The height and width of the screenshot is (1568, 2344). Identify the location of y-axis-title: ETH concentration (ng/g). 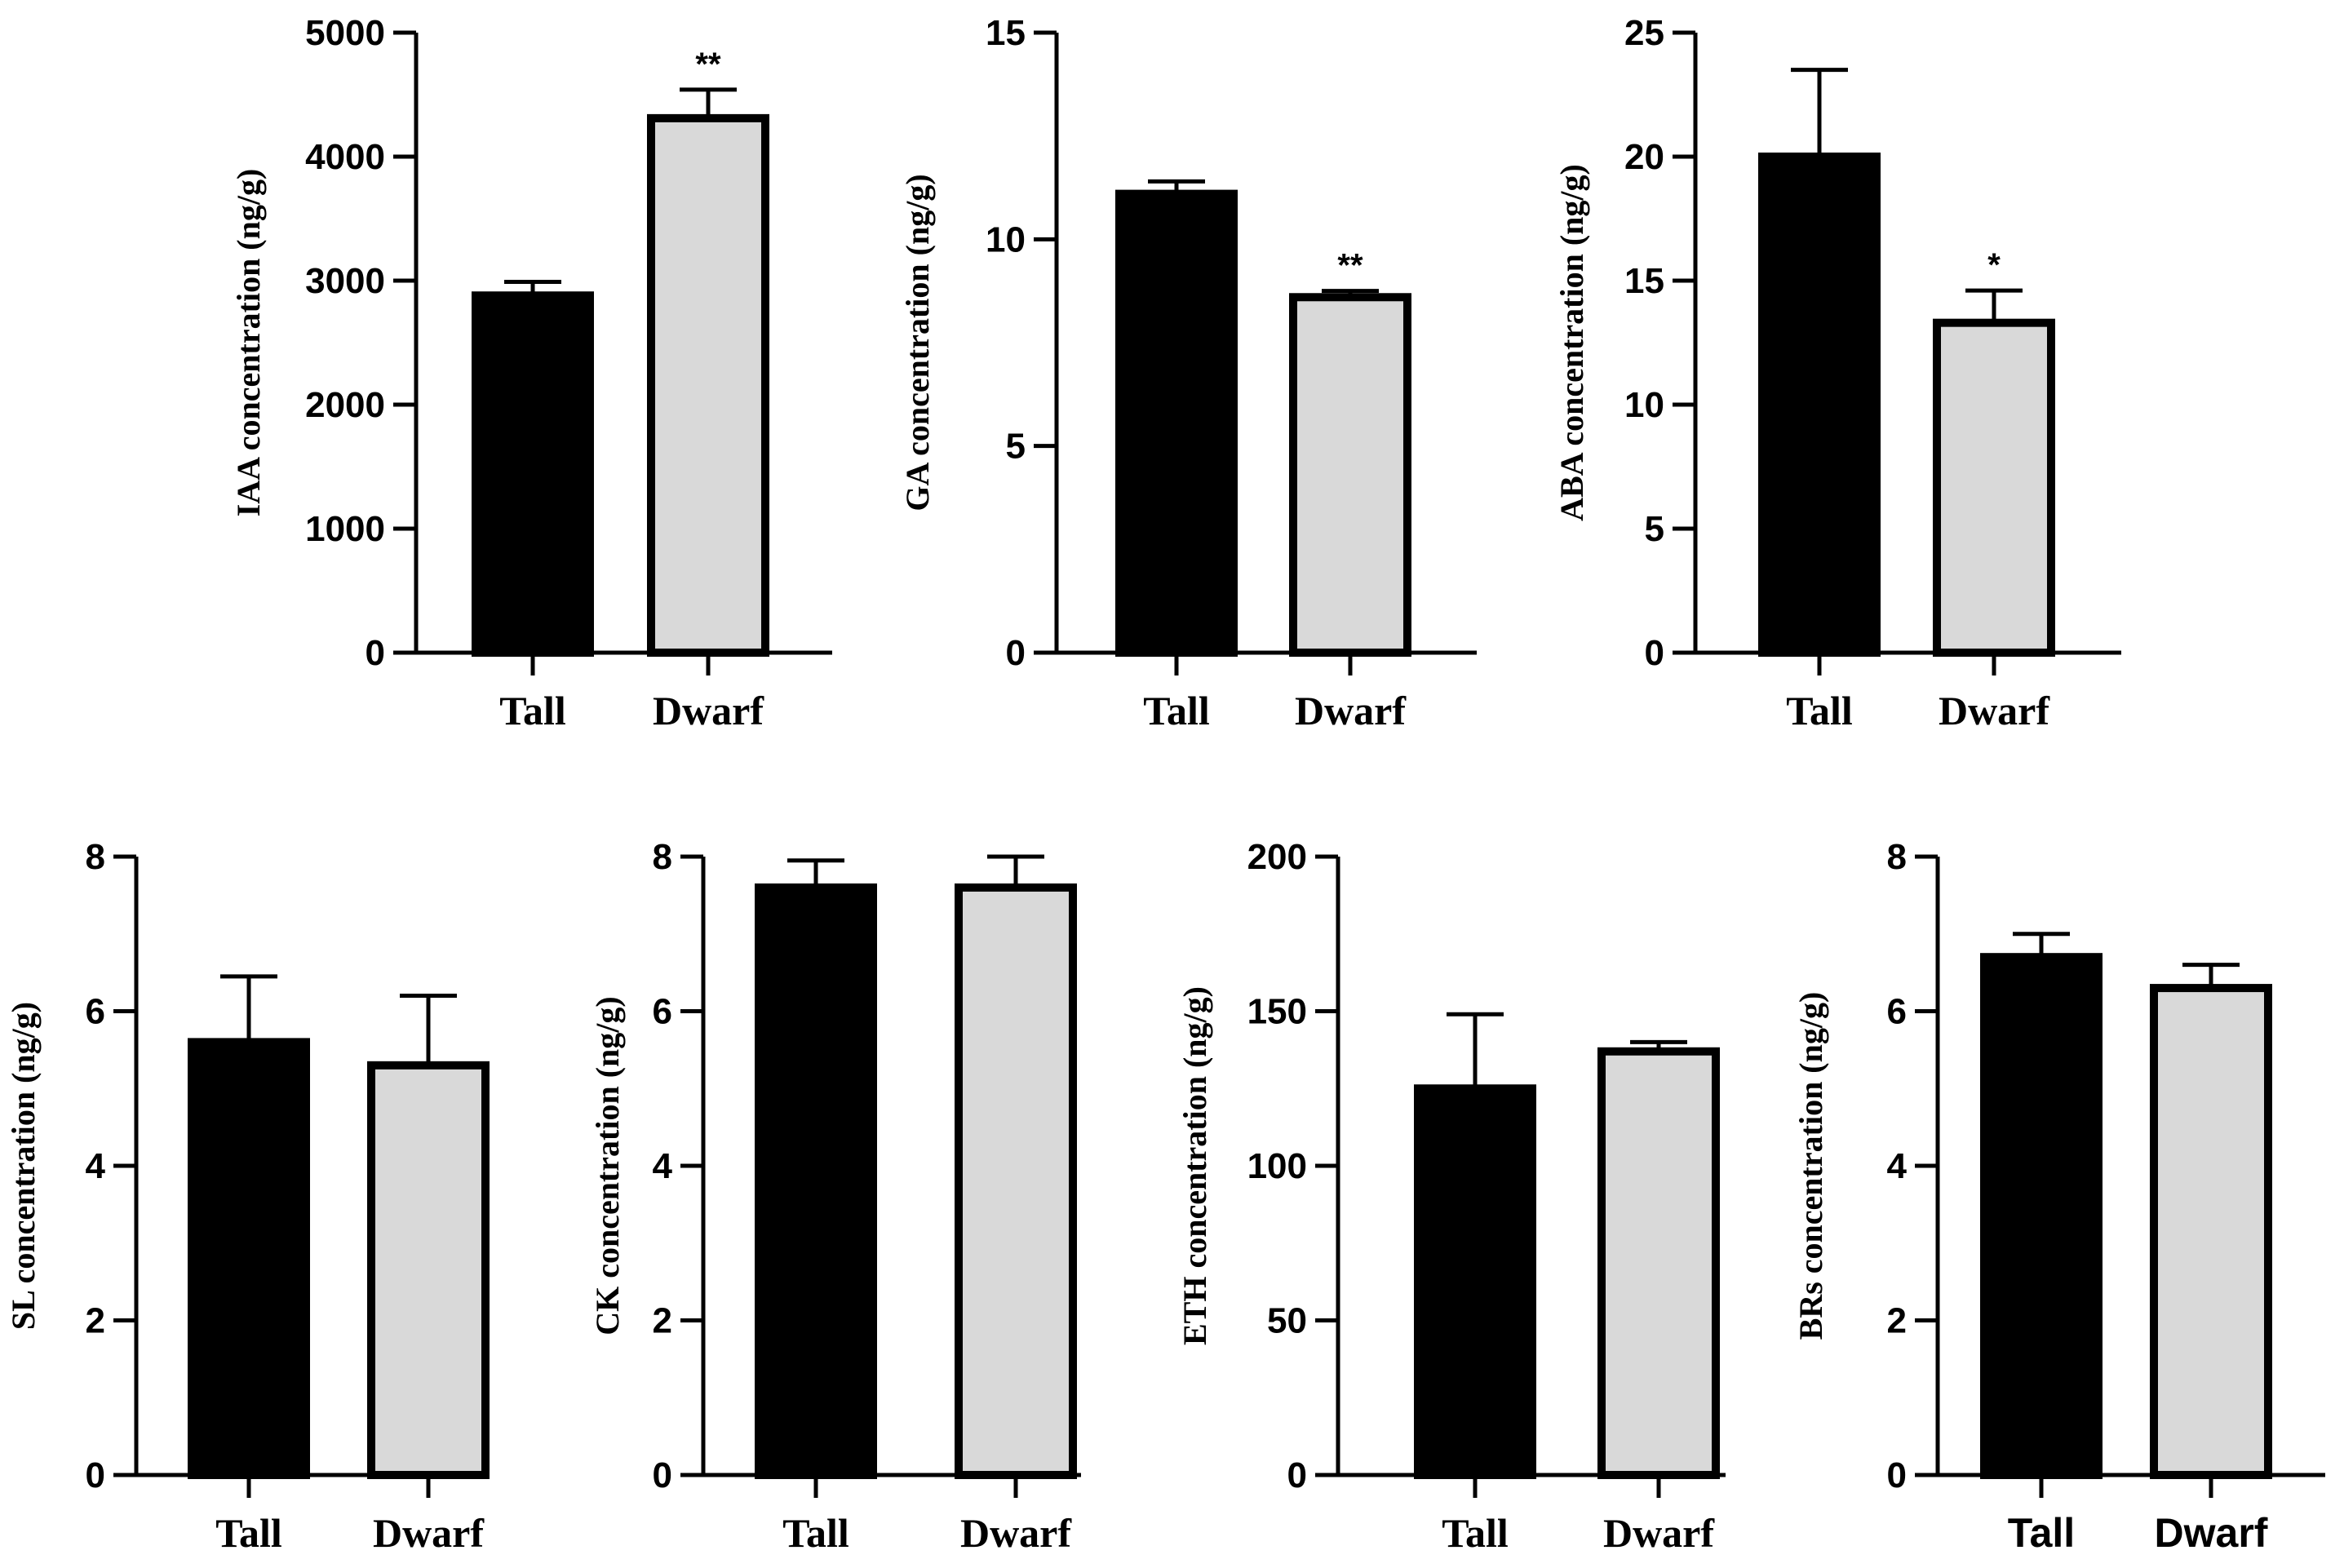
(1195, 1165).